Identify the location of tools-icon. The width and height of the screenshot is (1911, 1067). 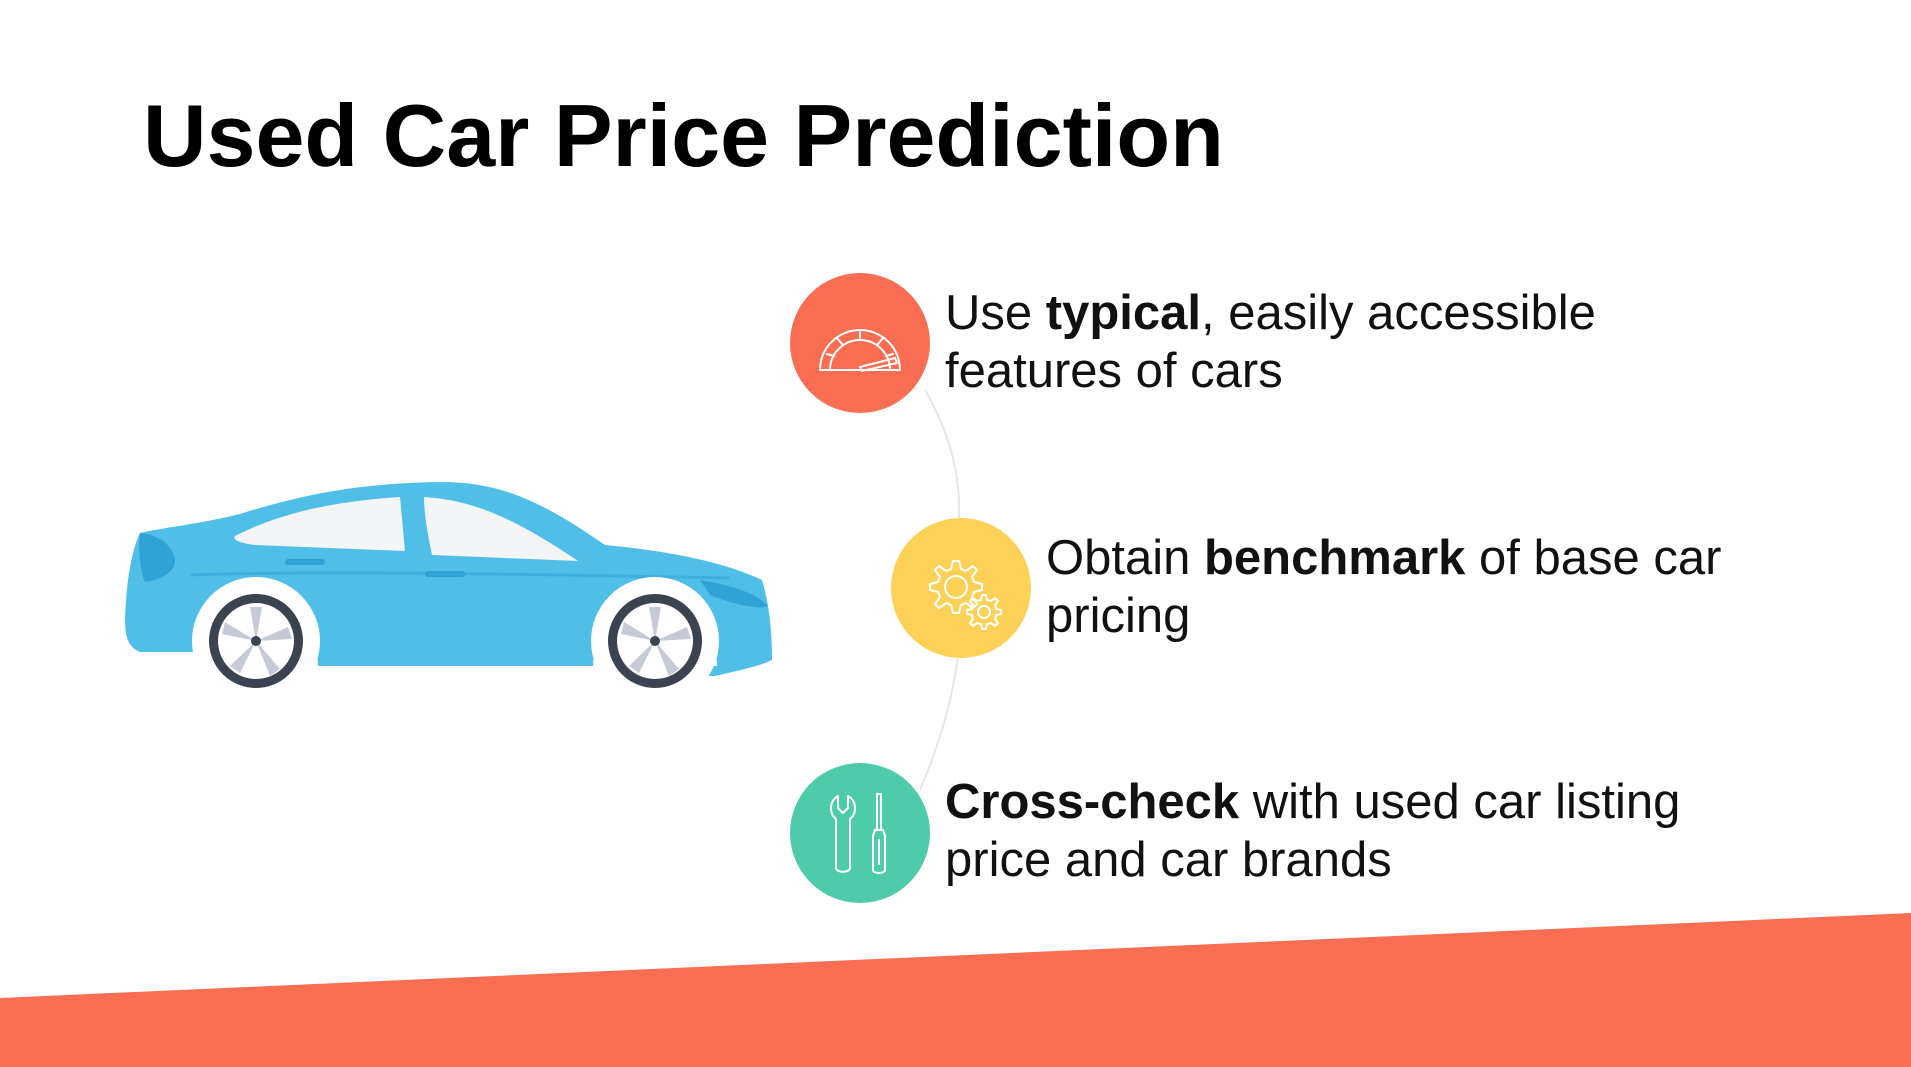
(857, 833).